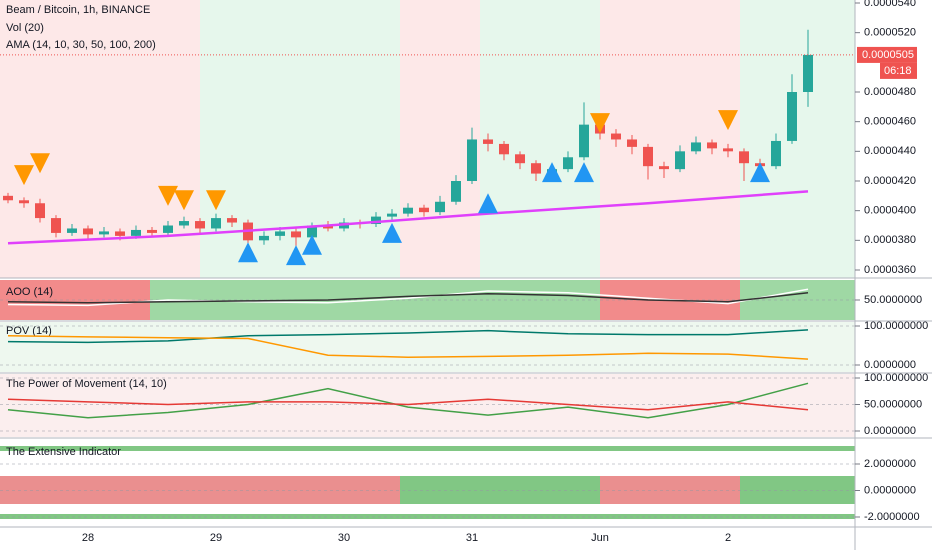 Image resolution: width=932 pixels, height=550 pixels. What do you see at coordinates (892, 517) in the screenshot?
I see `y-tick-label: -2.0000000` at bounding box center [892, 517].